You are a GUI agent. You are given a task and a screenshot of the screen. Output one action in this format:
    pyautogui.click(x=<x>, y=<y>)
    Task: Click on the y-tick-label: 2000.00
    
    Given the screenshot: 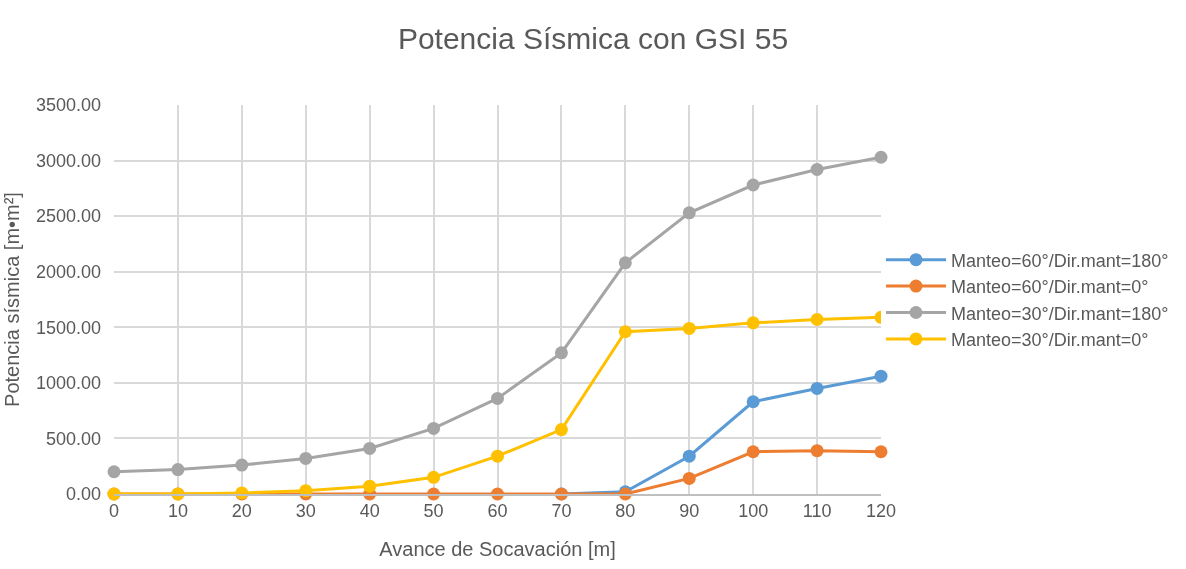 What is the action you would take?
    pyautogui.click(x=68, y=272)
    